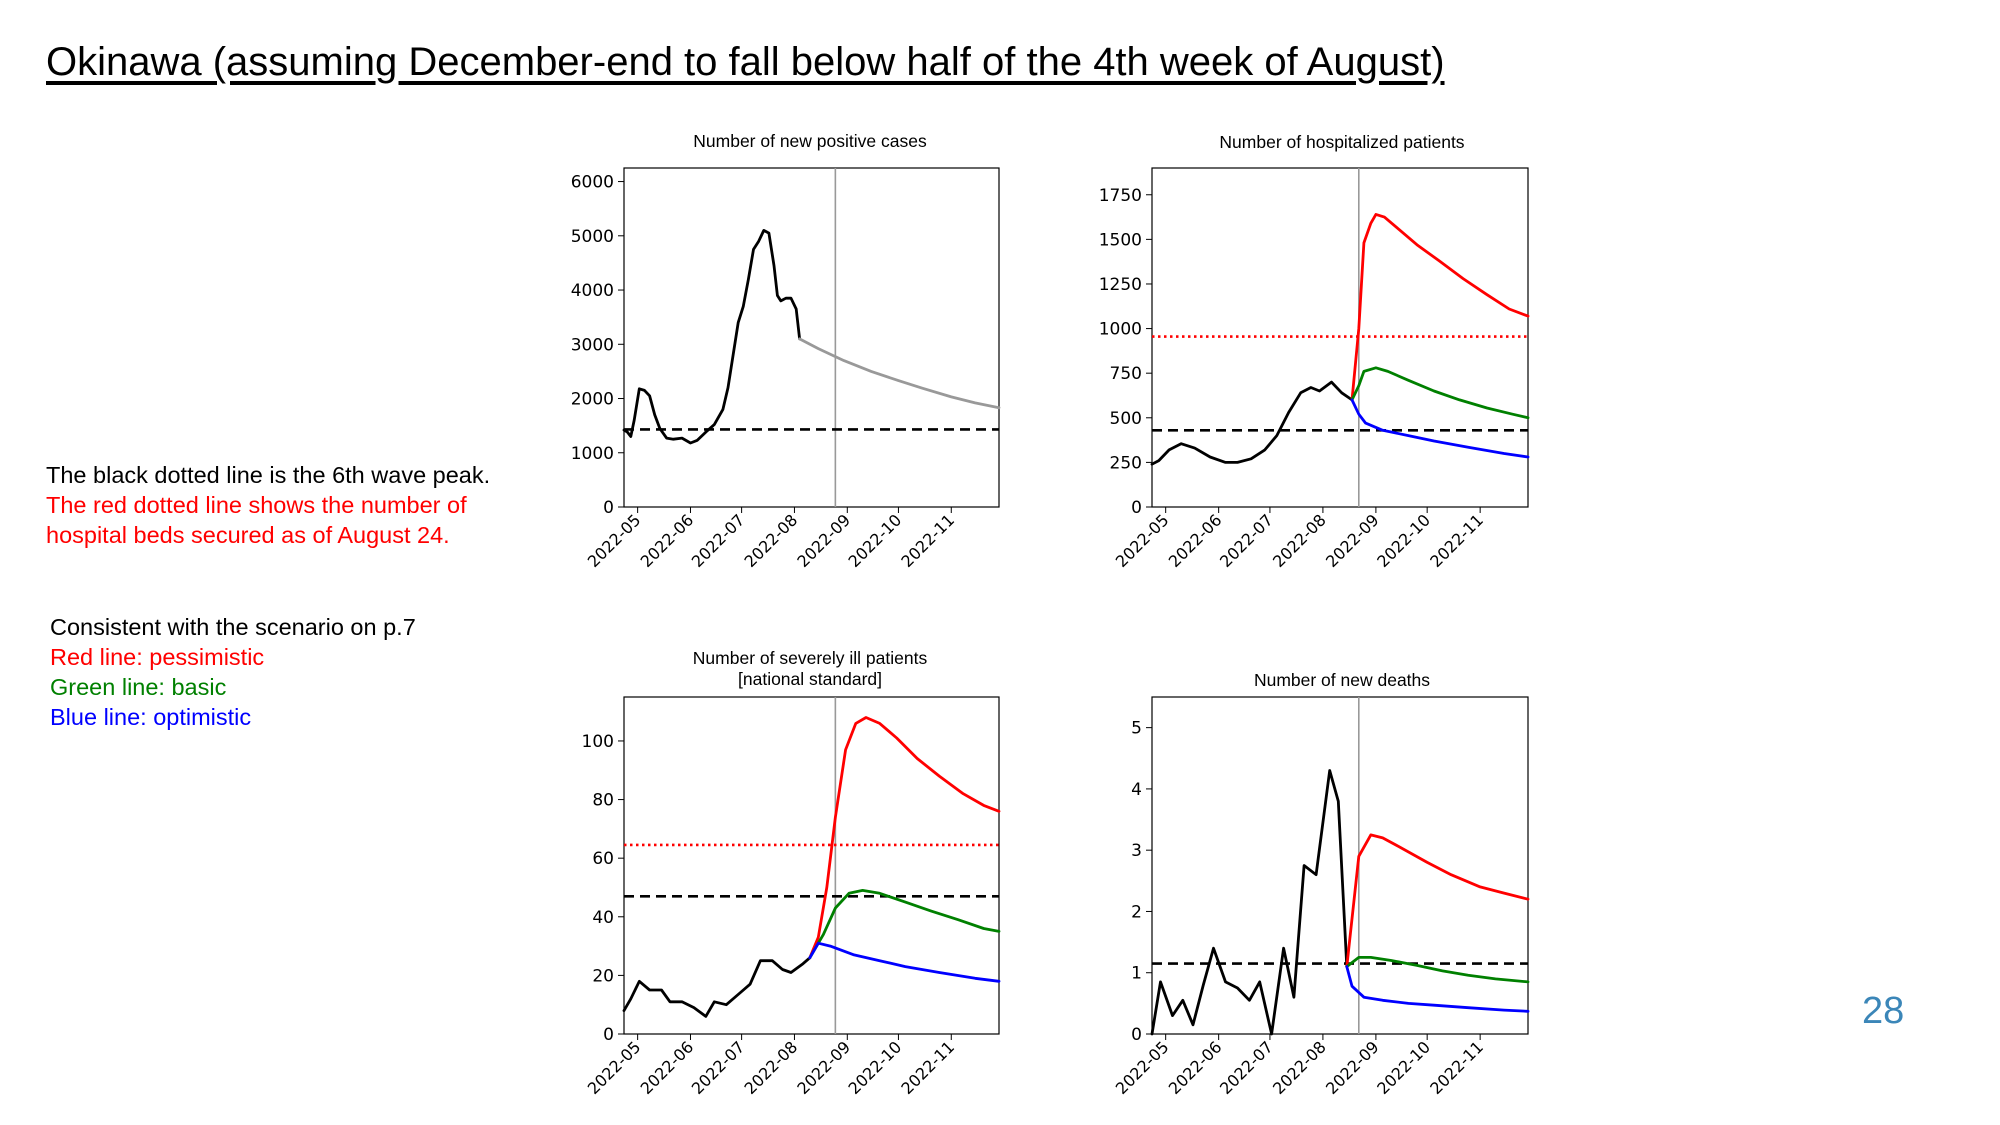  Describe the element at coordinates (1440, 428) in the screenshot. I see `series-optimistic-hospitalized` at that location.